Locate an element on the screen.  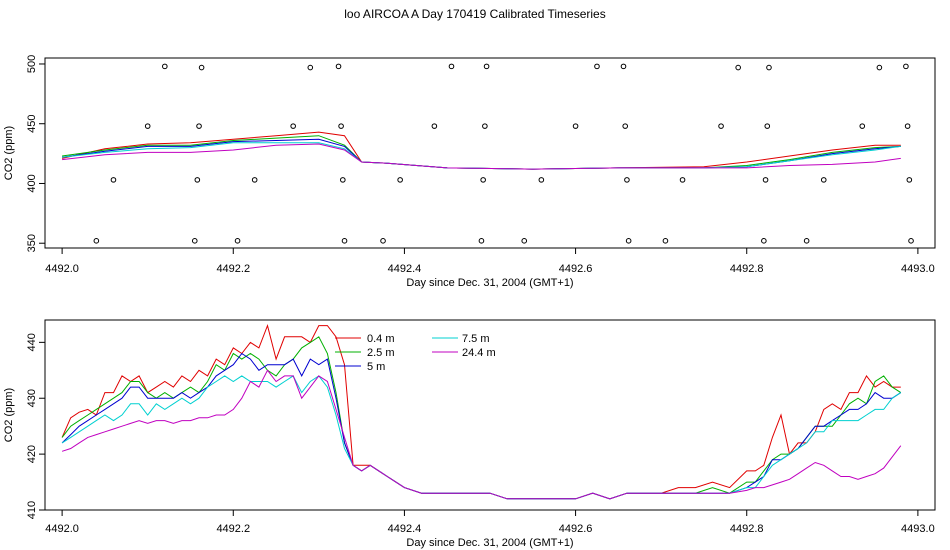
series-line-24-4-m is located at coordinates (481, 156).